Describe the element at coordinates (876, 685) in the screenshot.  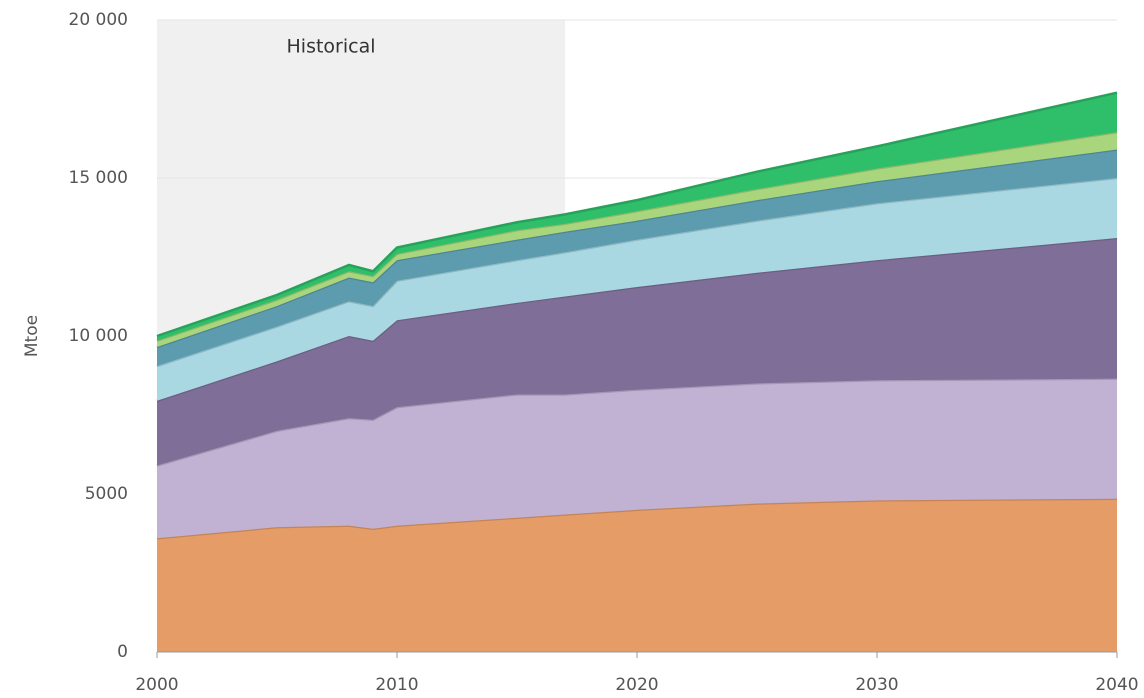
I see `x-tick-label: 2030` at that location.